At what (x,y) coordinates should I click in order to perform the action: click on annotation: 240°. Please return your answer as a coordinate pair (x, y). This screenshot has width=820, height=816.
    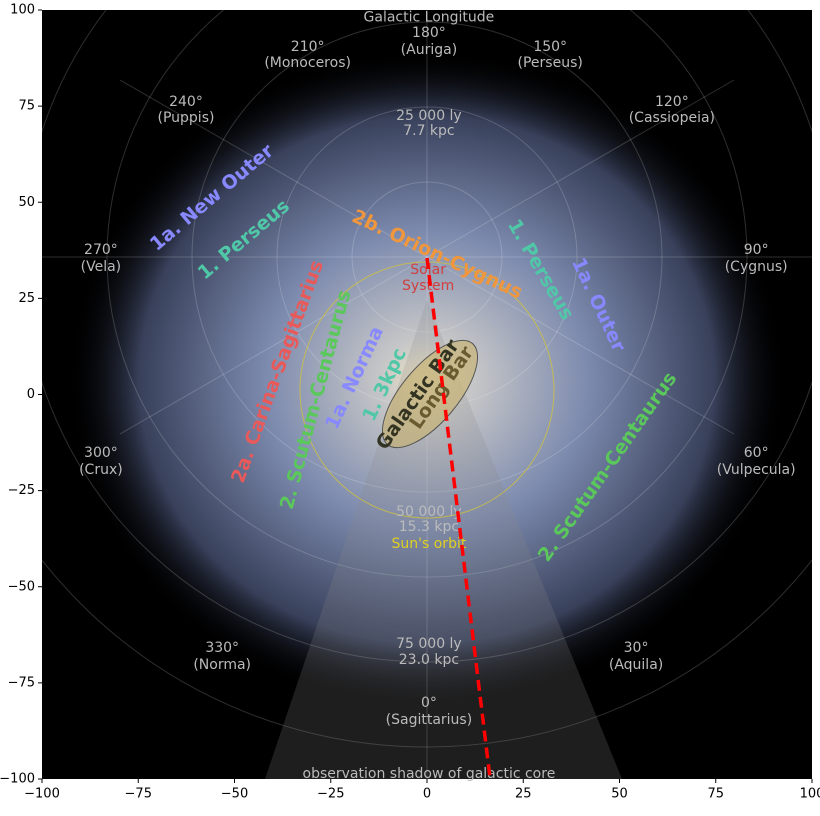
    Looking at the image, I should click on (186, 102).